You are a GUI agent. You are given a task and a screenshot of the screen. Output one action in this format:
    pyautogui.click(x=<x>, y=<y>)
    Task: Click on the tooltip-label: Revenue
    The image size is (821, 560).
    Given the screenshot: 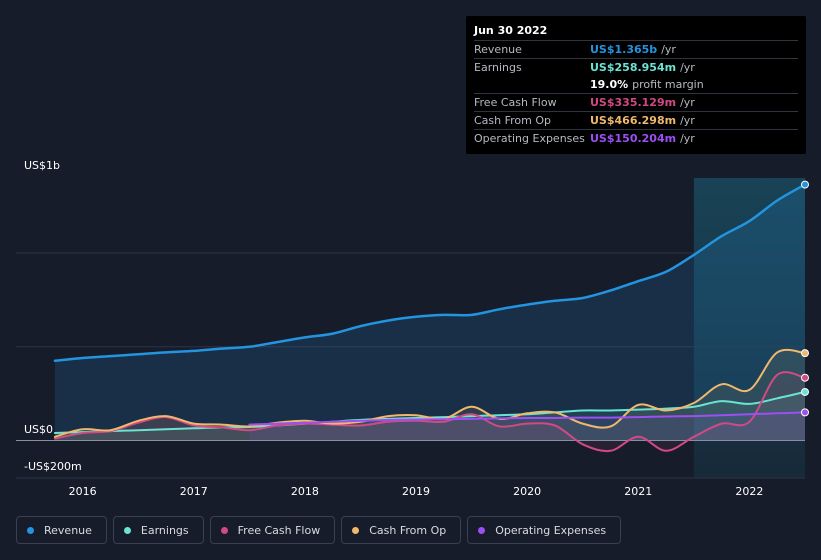 What is the action you would take?
    pyautogui.click(x=498, y=49)
    